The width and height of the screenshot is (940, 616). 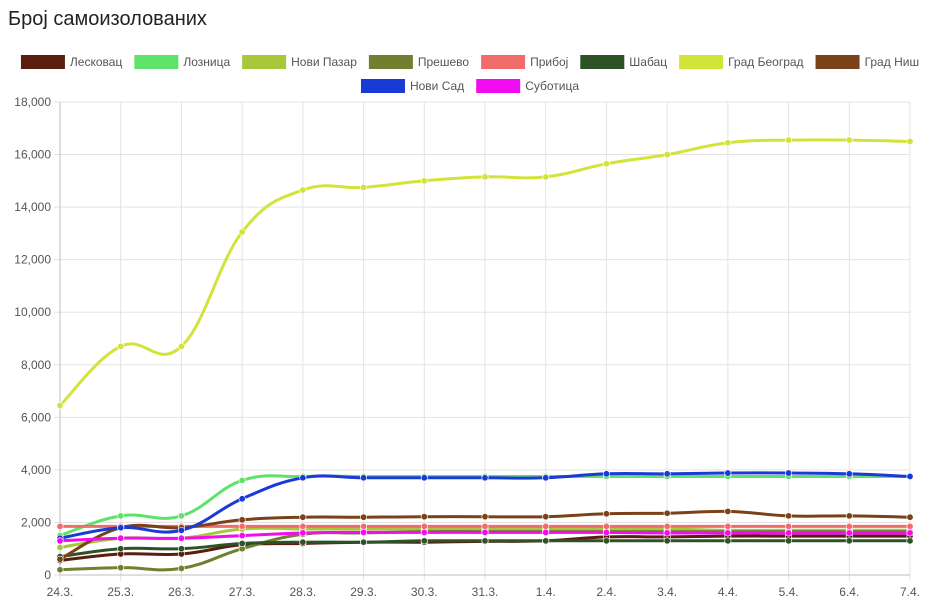 I want to click on legend-item: Шабац, so click(x=623, y=62).